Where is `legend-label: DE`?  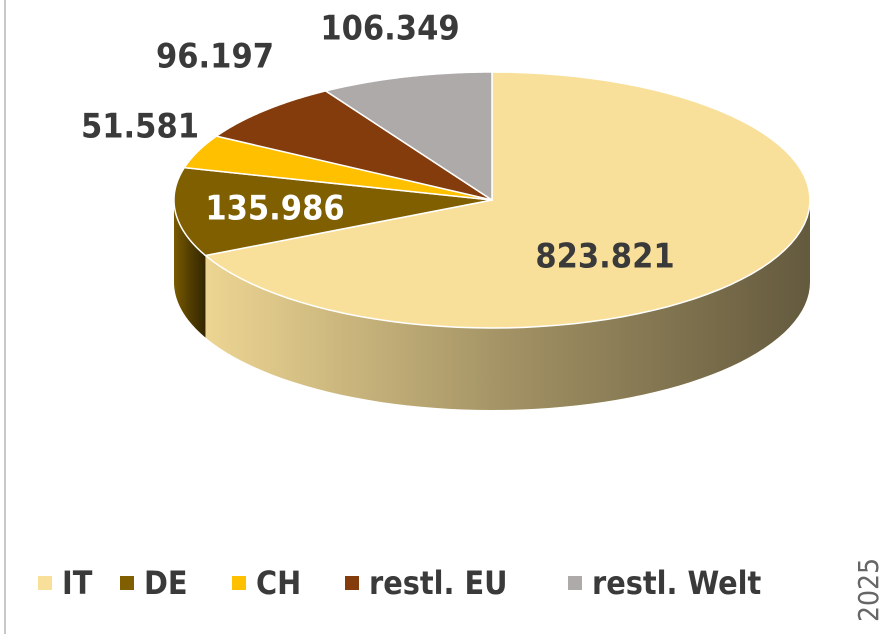
legend-label: DE is located at coordinates (166, 583).